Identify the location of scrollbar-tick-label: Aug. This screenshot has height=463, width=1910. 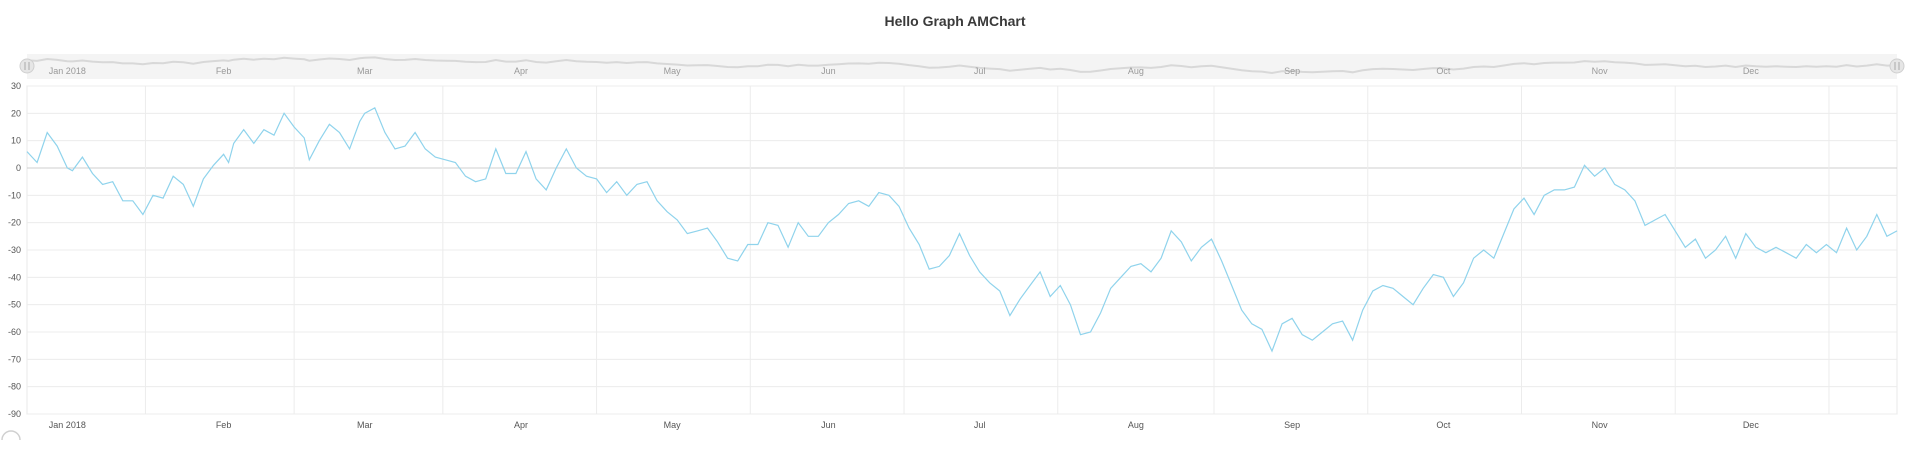
(1136, 71).